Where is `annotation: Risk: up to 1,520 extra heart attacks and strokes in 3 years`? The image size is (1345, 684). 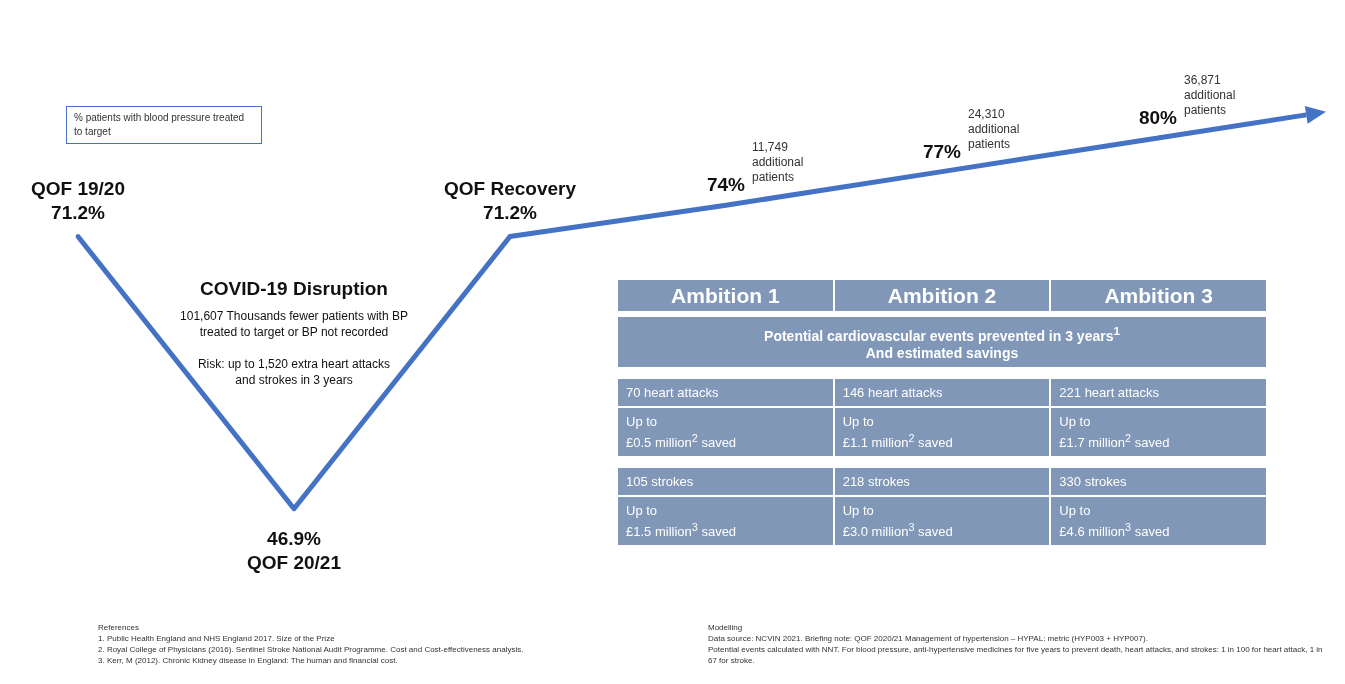 annotation: Risk: up to 1,520 extra heart attacks and strokes in 3 years is located at coordinates (294, 372).